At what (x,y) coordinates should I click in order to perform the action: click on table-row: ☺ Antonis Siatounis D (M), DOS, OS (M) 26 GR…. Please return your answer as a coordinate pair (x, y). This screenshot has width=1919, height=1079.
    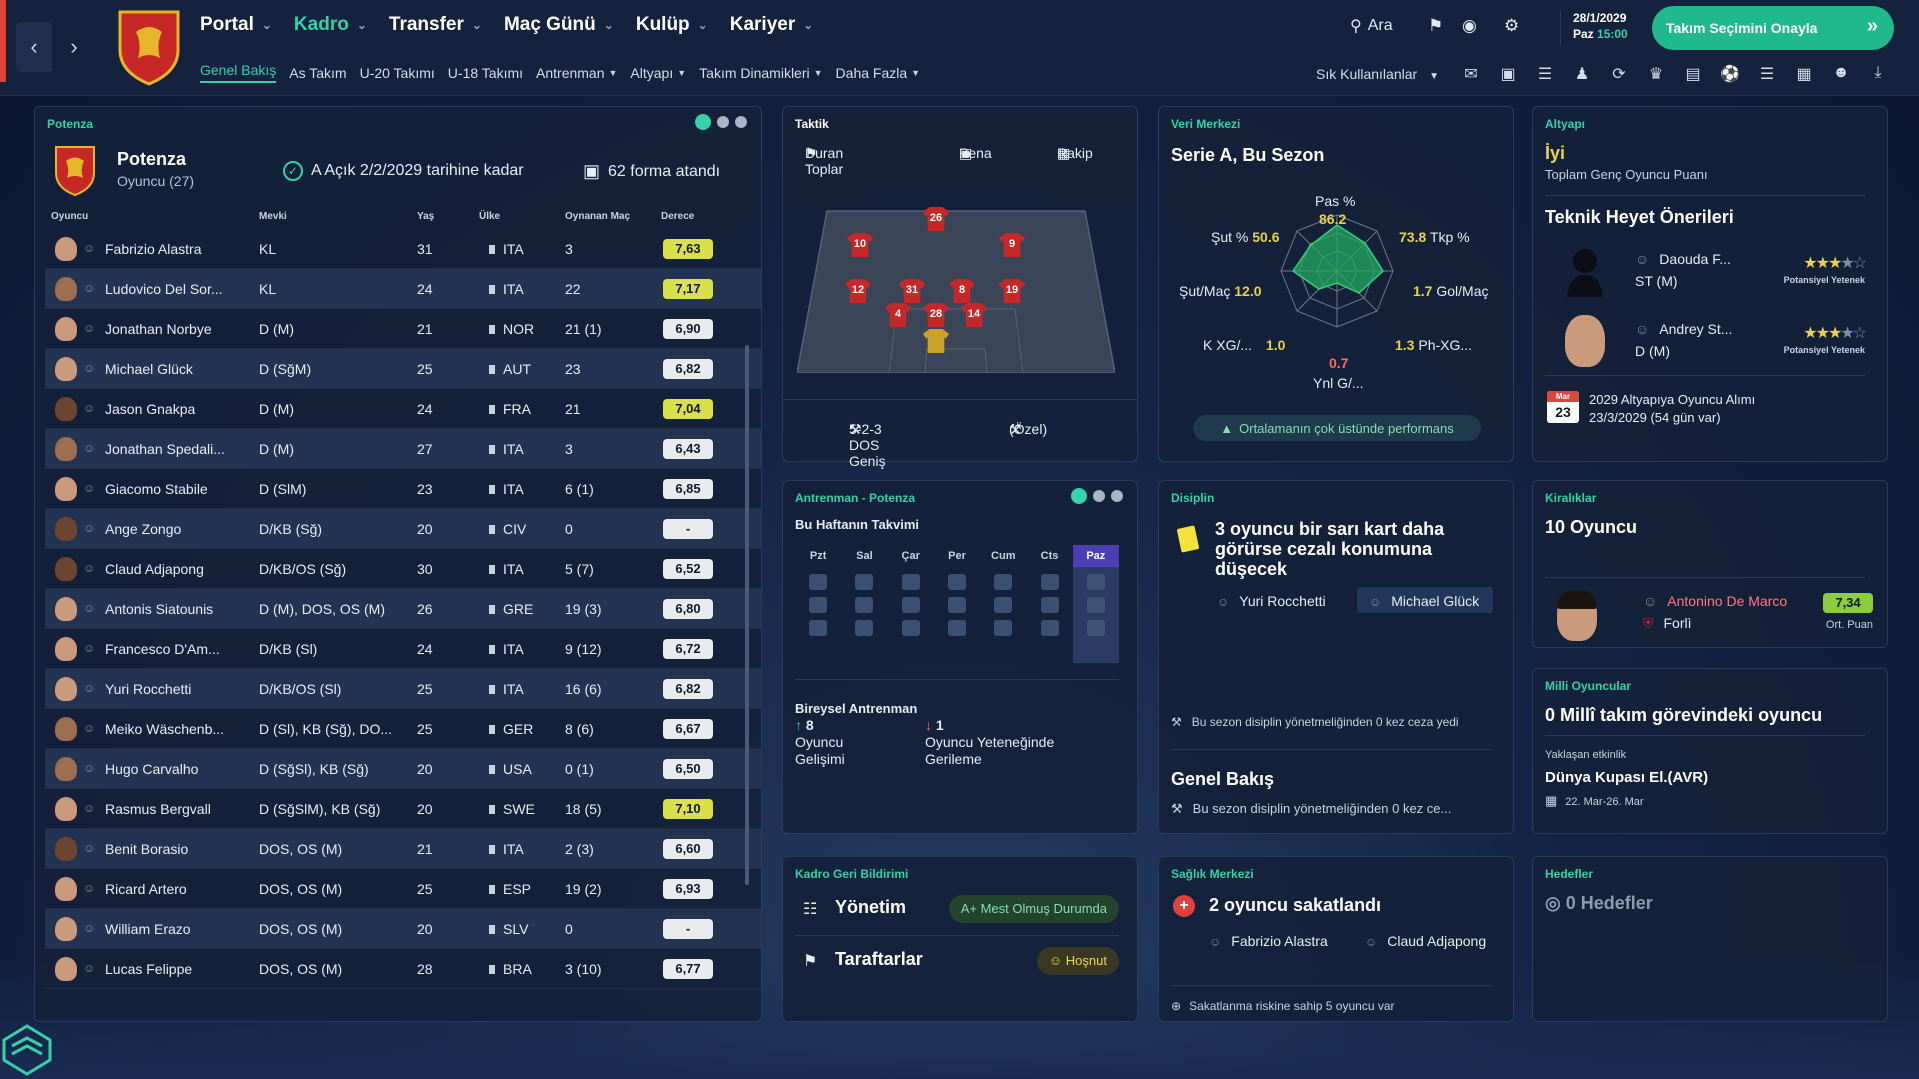
    Looking at the image, I should click on (403, 609).